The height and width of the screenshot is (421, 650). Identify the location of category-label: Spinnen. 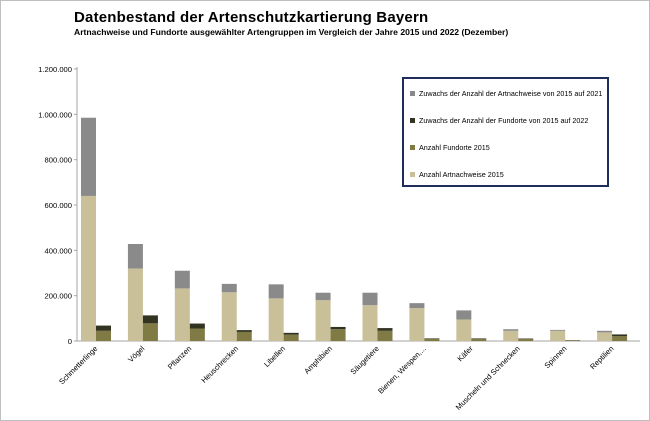
(556, 357).